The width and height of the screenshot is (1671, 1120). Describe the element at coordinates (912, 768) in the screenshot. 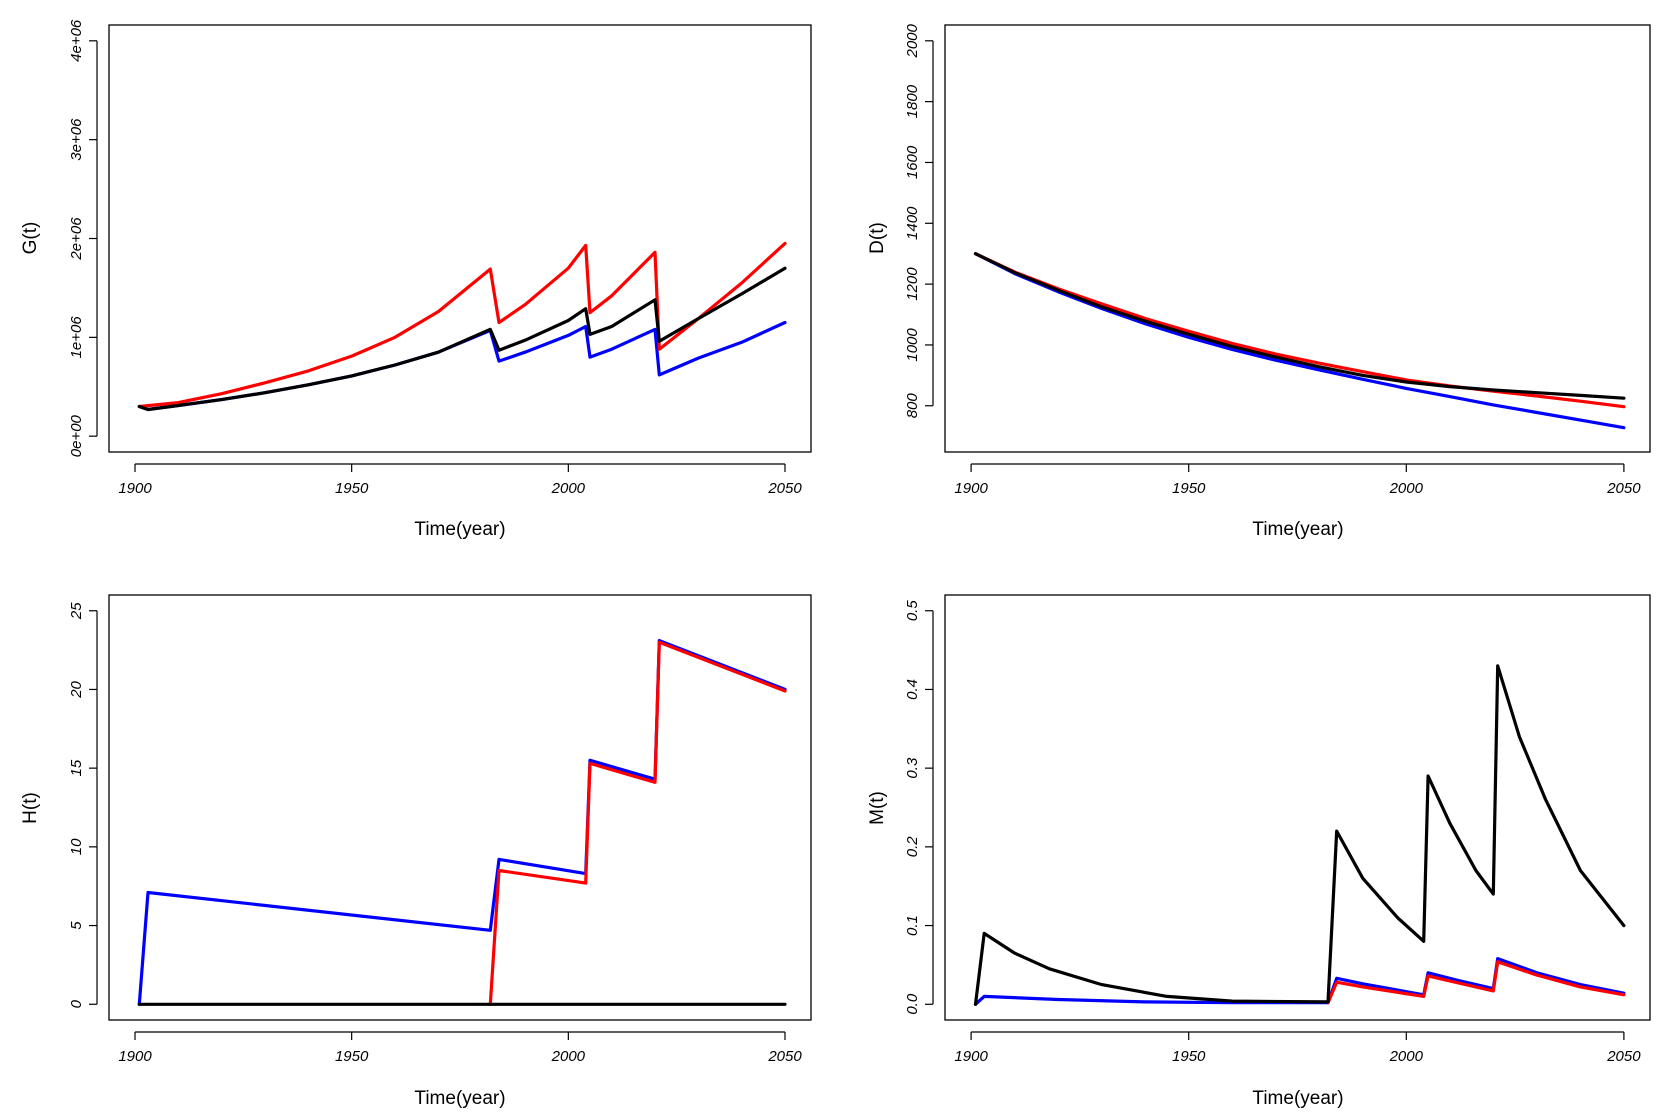

I see `y-tick-label: 0.3` at that location.